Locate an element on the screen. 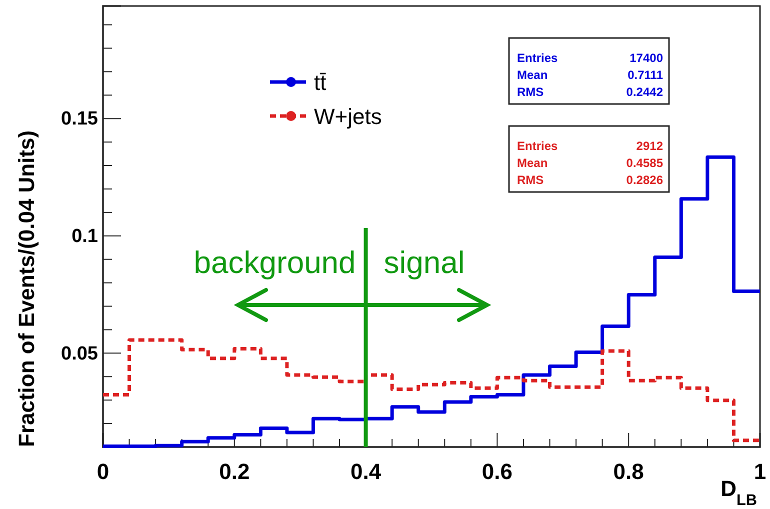  annotation: signal is located at coordinates (424, 262).